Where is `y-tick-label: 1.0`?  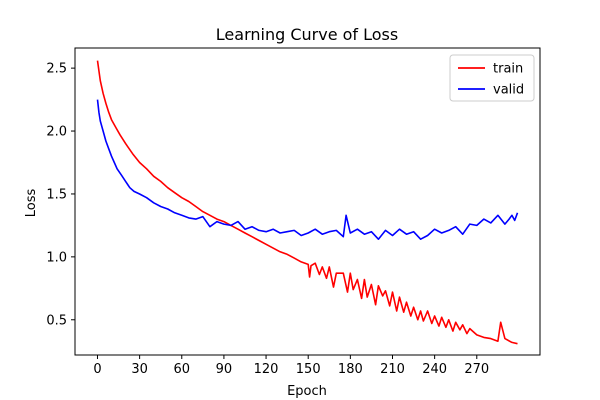 y-tick-label: 1.0 is located at coordinates (56, 257).